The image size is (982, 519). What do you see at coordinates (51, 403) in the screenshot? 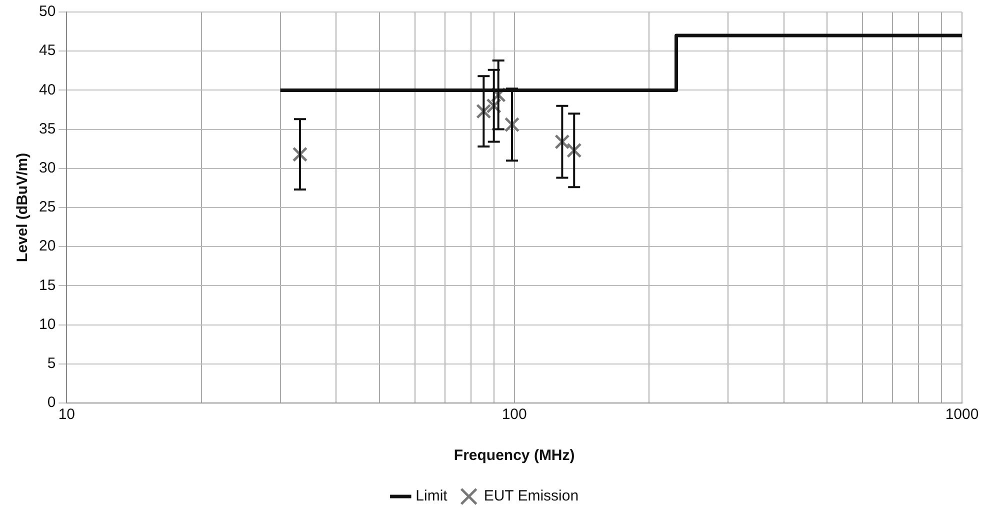
I see `y-tick-label: 0` at bounding box center [51, 403].